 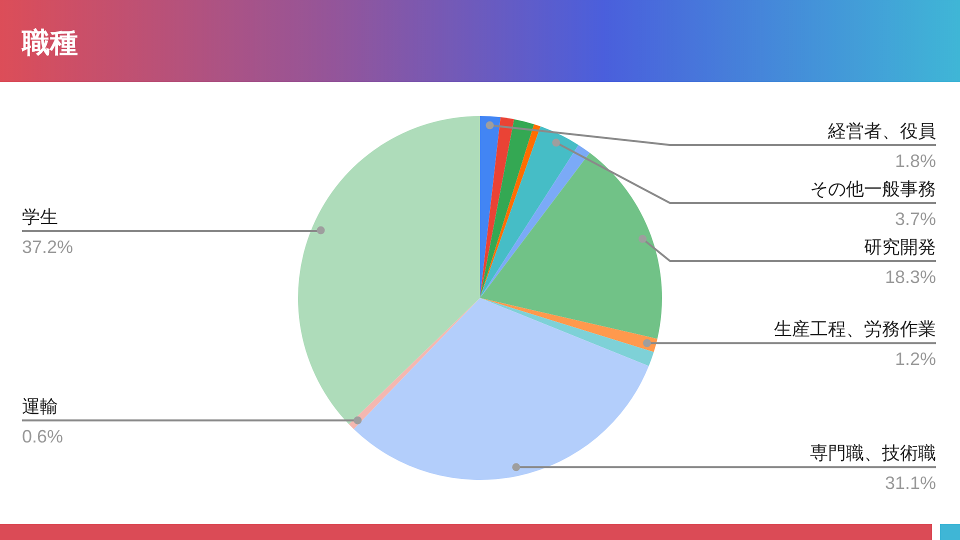 I want to click on data-label: 3.7%, so click(x=915, y=219).